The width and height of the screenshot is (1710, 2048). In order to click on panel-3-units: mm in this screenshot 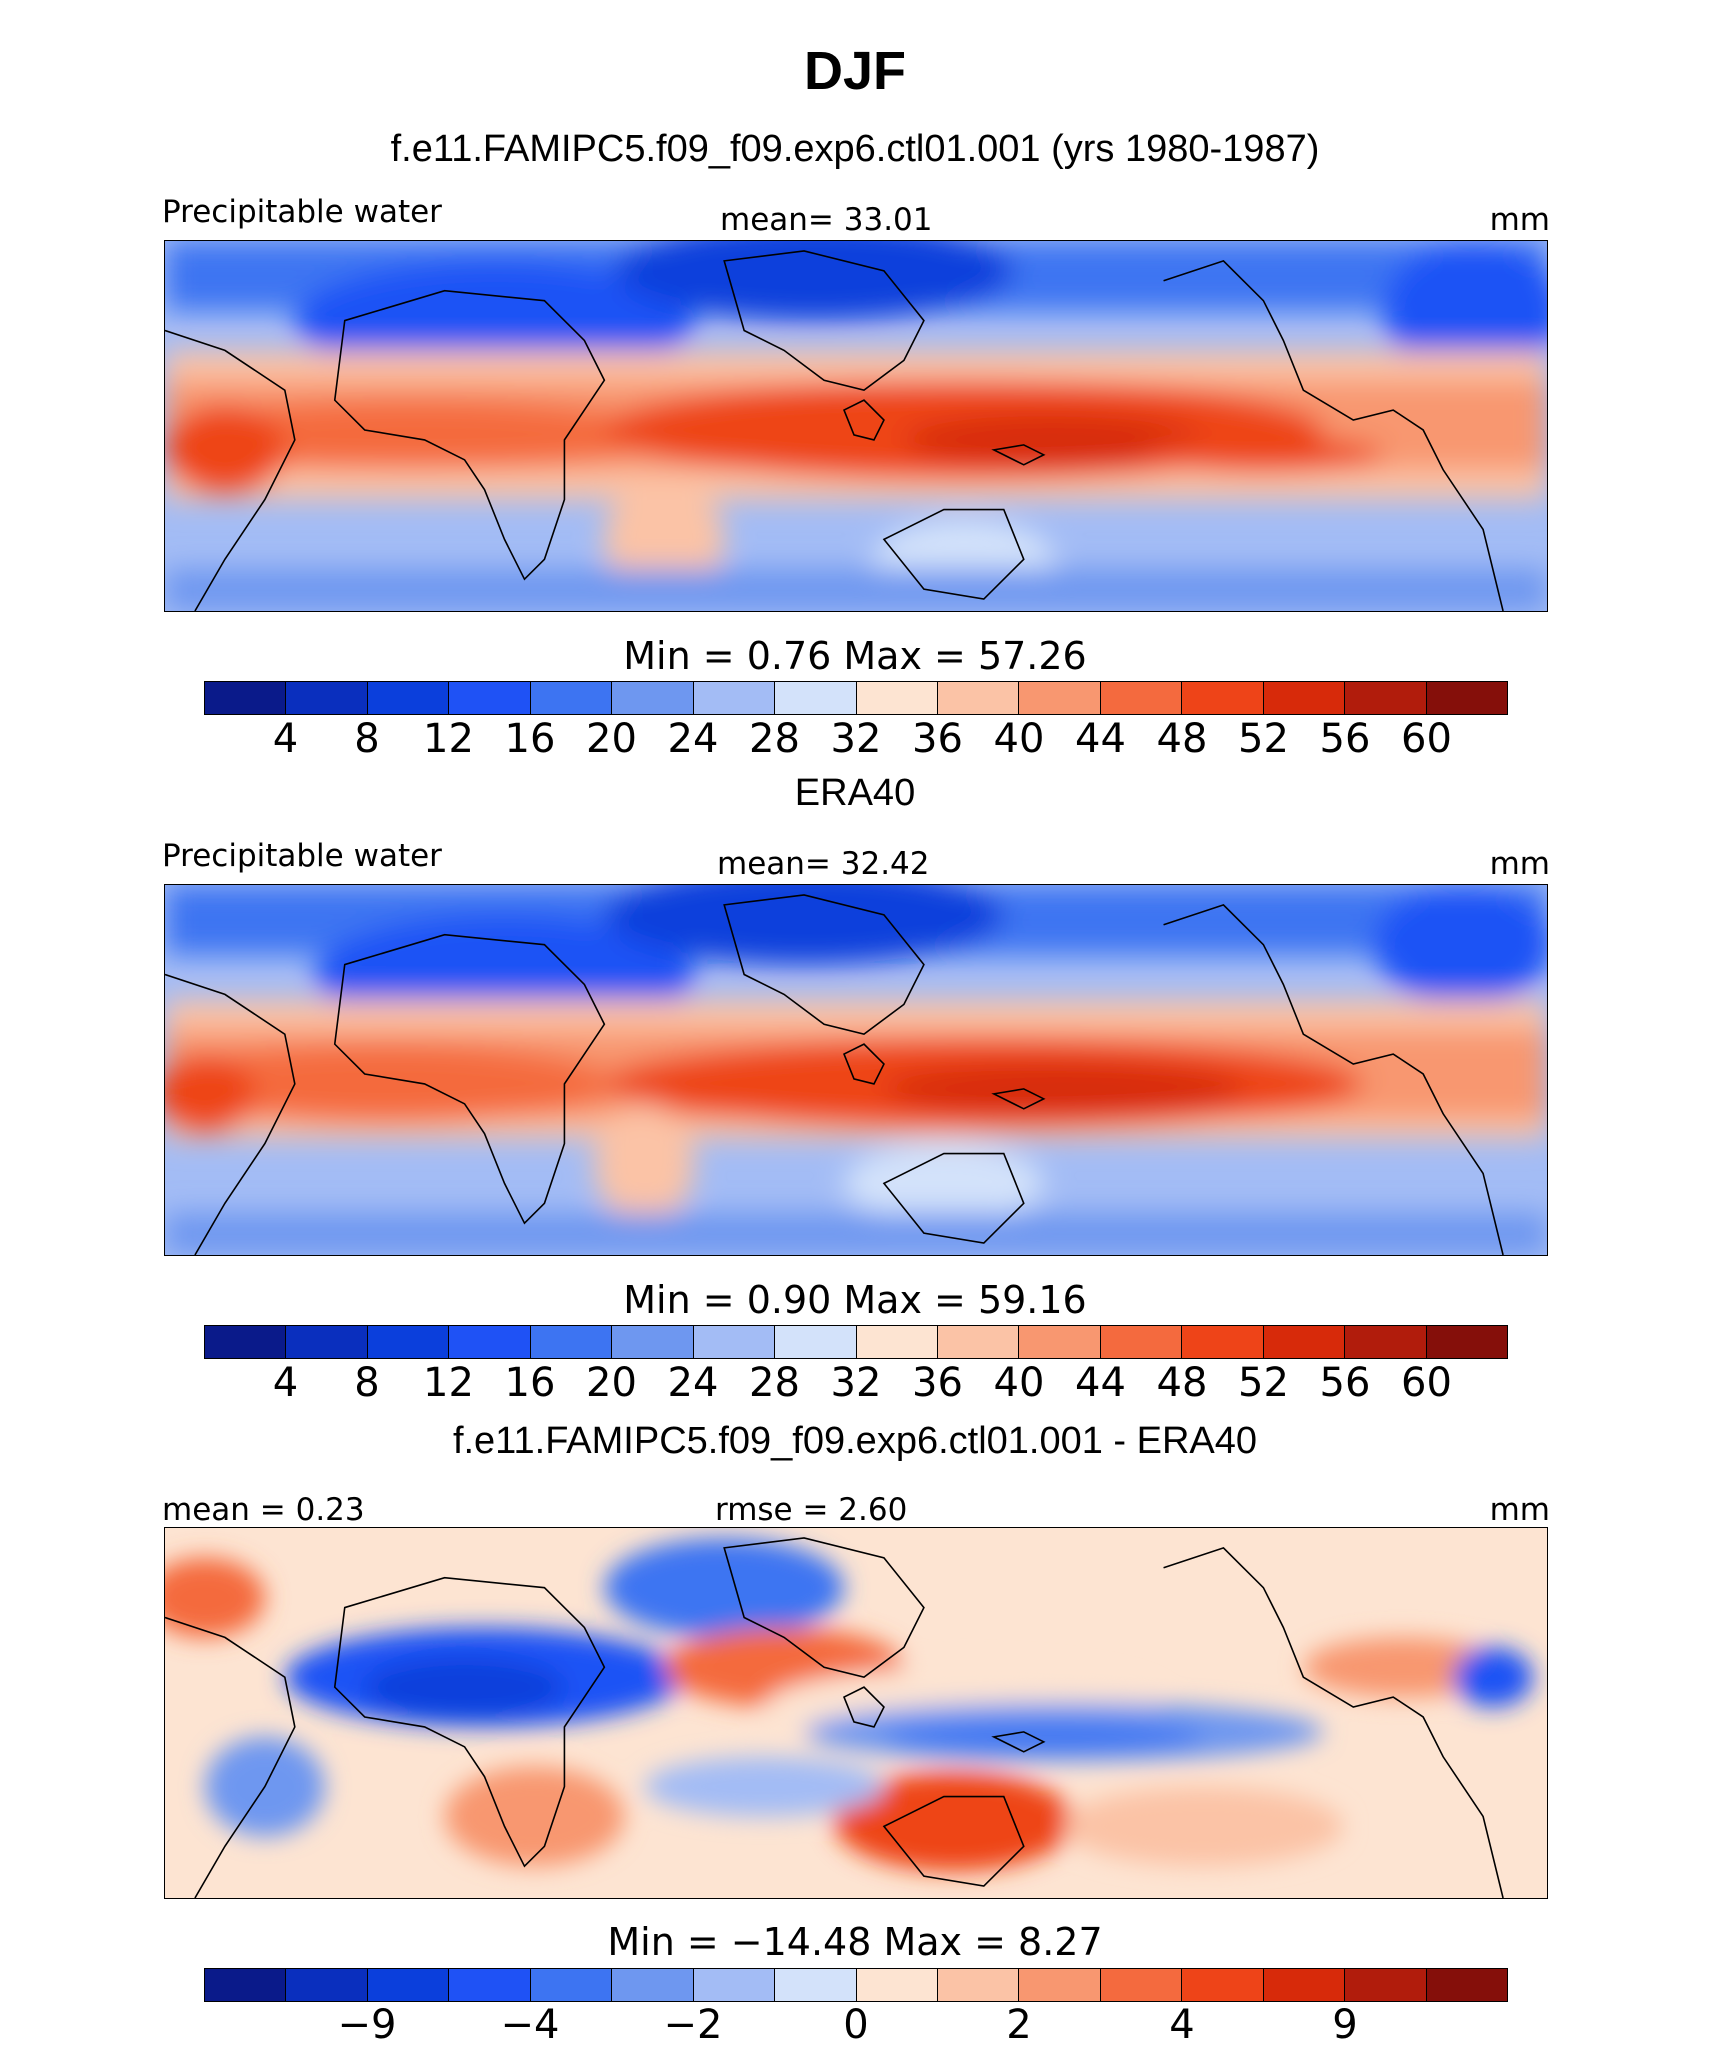, I will do `click(1519, 1510)`.